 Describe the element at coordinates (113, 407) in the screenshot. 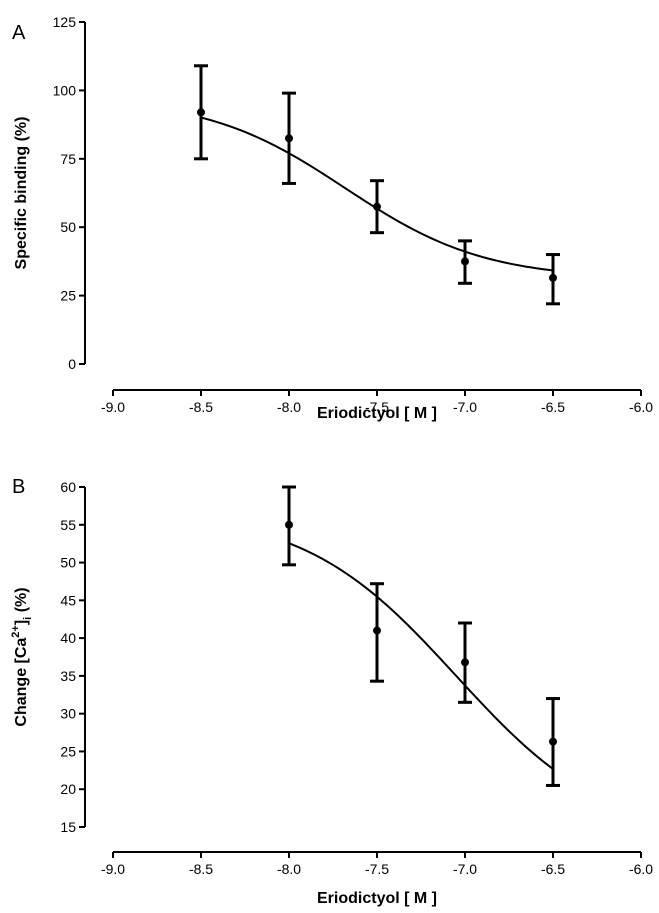

I see `x-tick-label-a: -9.0` at that location.